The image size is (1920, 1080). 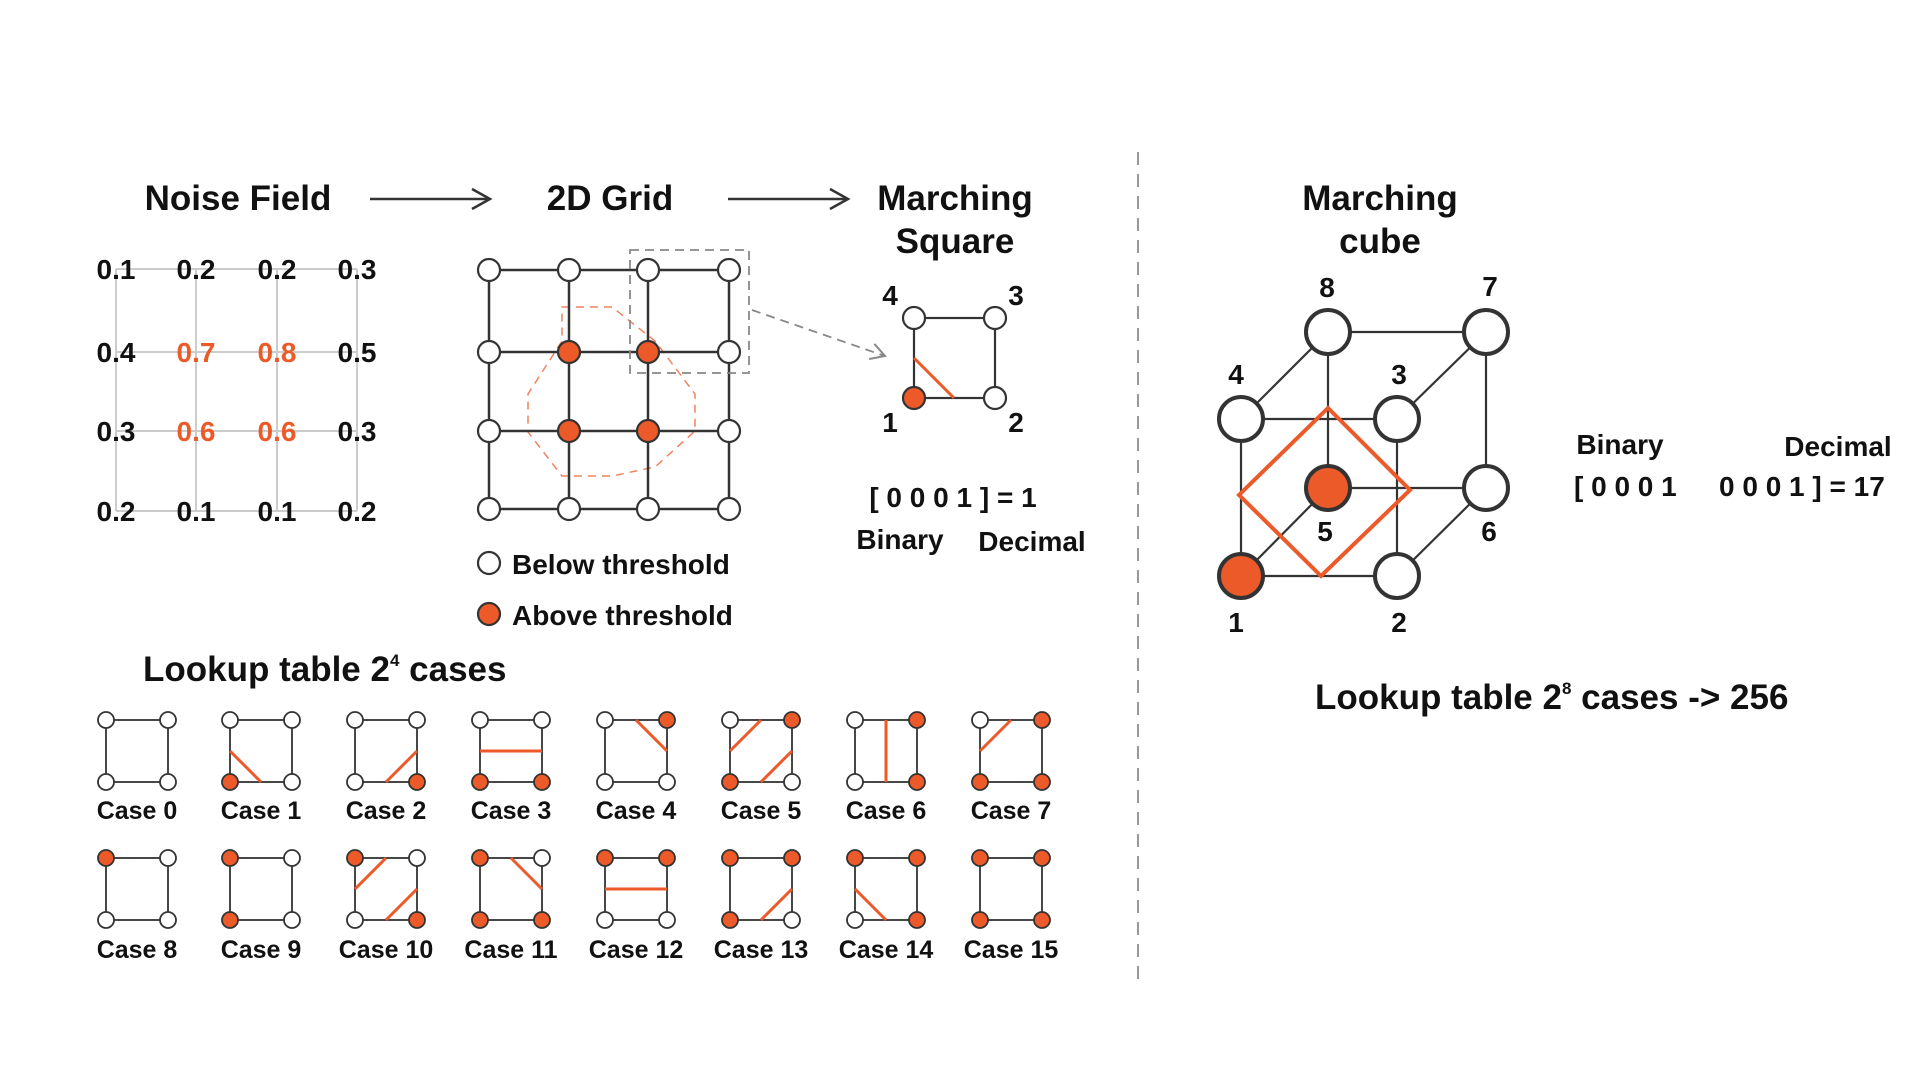 I want to click on case-label: Case 4, so click(x=636, y=811).